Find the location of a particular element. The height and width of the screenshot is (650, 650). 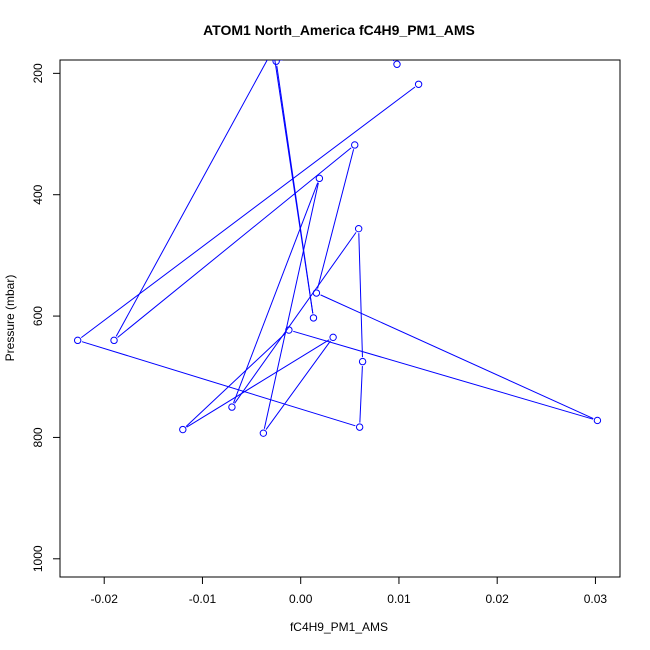

x-tick-label: 0.01 is located at coordinates (399, 599).